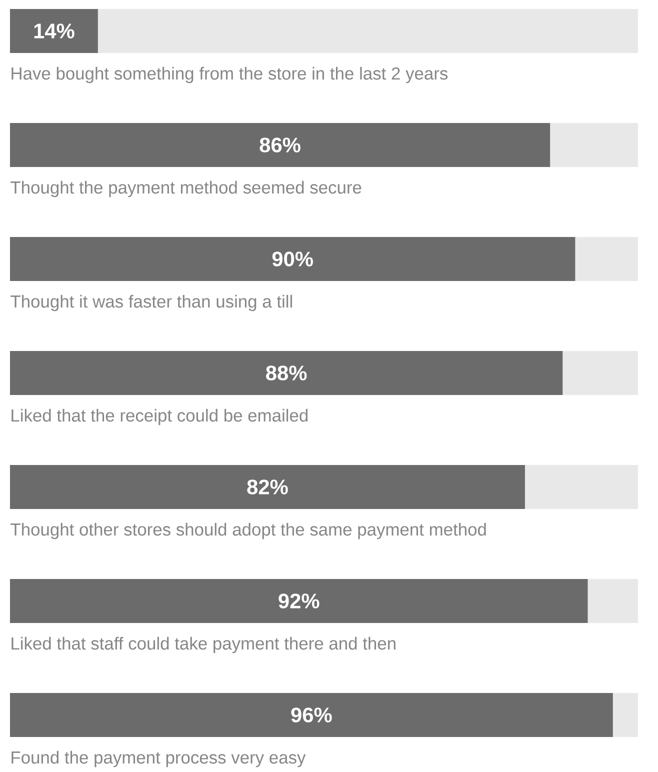  Describe the element at coordinates (160, 417) in the screenshot. I see `y-tick-label: Liked that the receipt could be emailed` at that location.